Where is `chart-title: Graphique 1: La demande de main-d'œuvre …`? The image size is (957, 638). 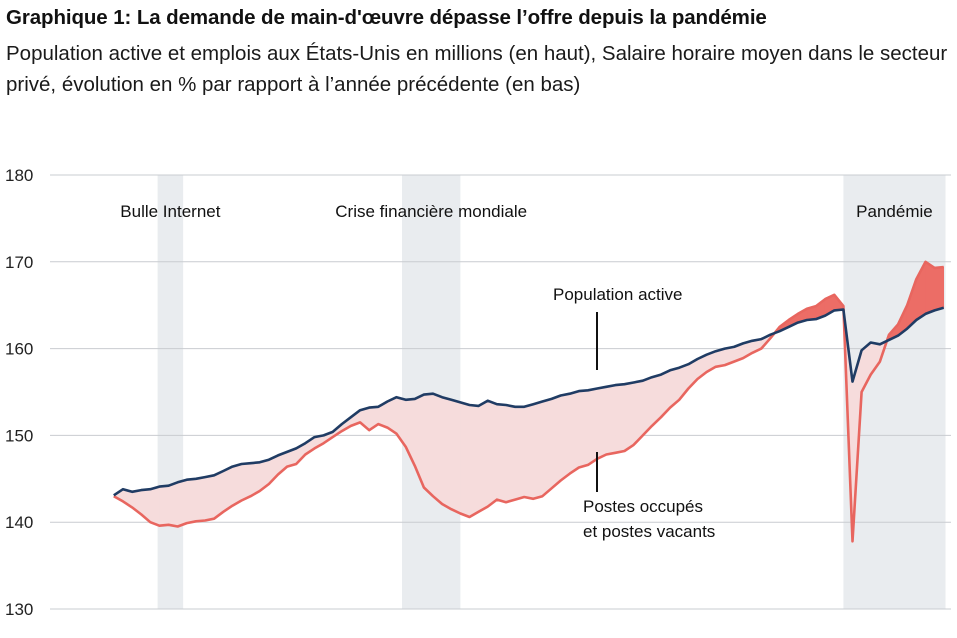
chart-title: Graphique 1: La demande de main-d'œuvre … is located at coordinates (386, 17).